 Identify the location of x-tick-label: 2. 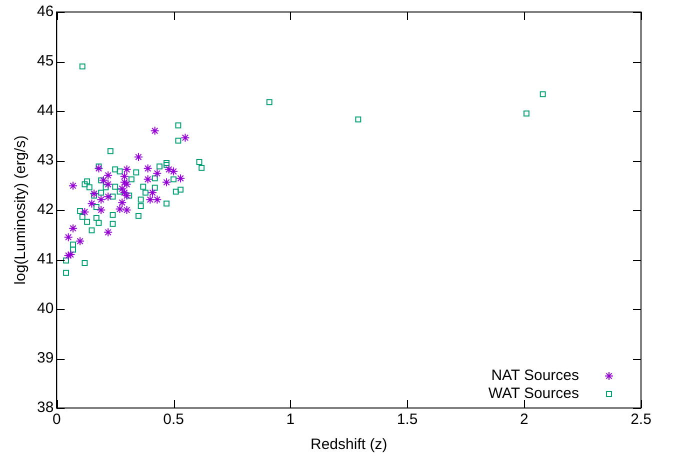
(524, 419).